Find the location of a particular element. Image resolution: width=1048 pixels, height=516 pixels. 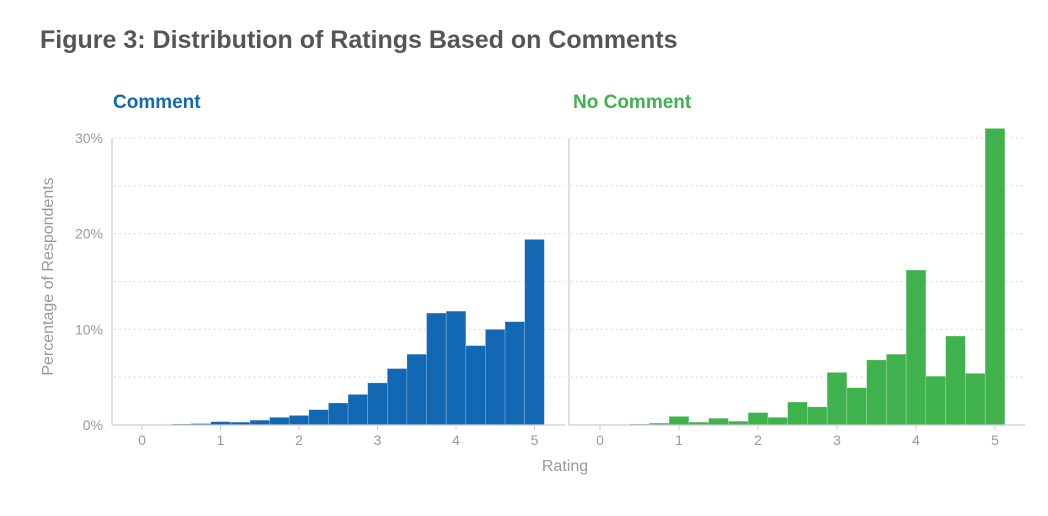

panel-title: Comment is located at coordinates (157, 102).